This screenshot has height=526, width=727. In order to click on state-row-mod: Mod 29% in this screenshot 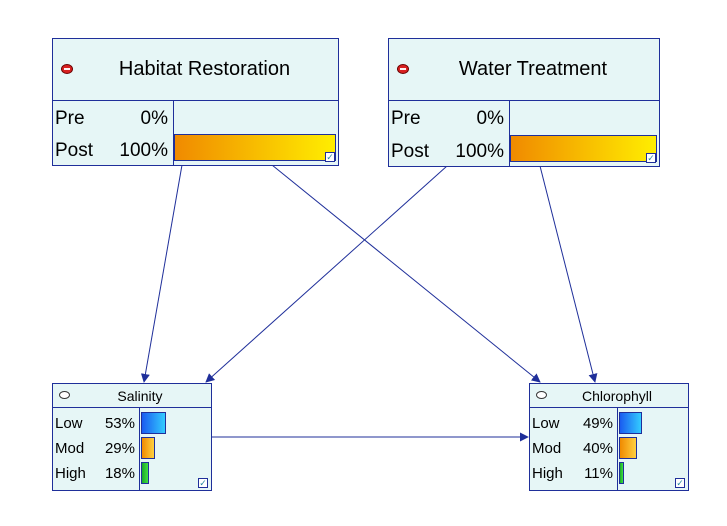, I will do `click(132, 448)`.